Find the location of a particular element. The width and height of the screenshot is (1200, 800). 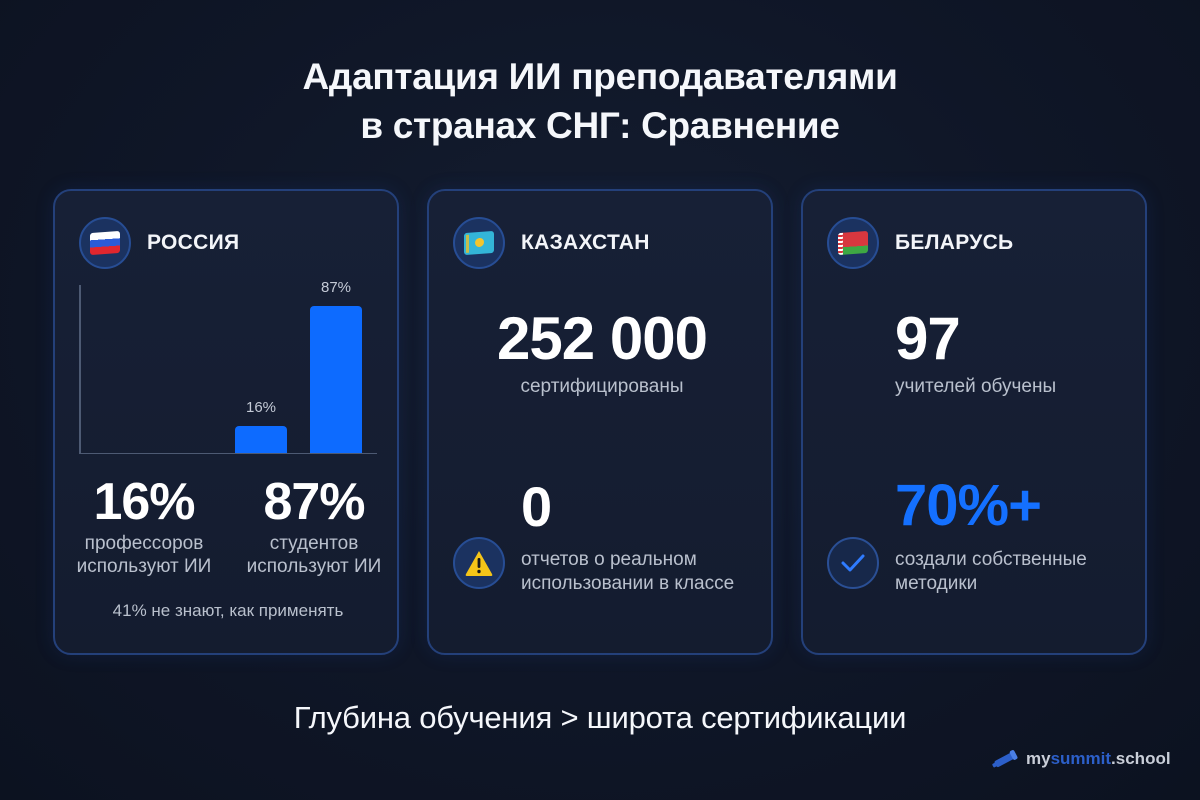

professors-label-2: используют ИИ is located at coordinates (144, 566).